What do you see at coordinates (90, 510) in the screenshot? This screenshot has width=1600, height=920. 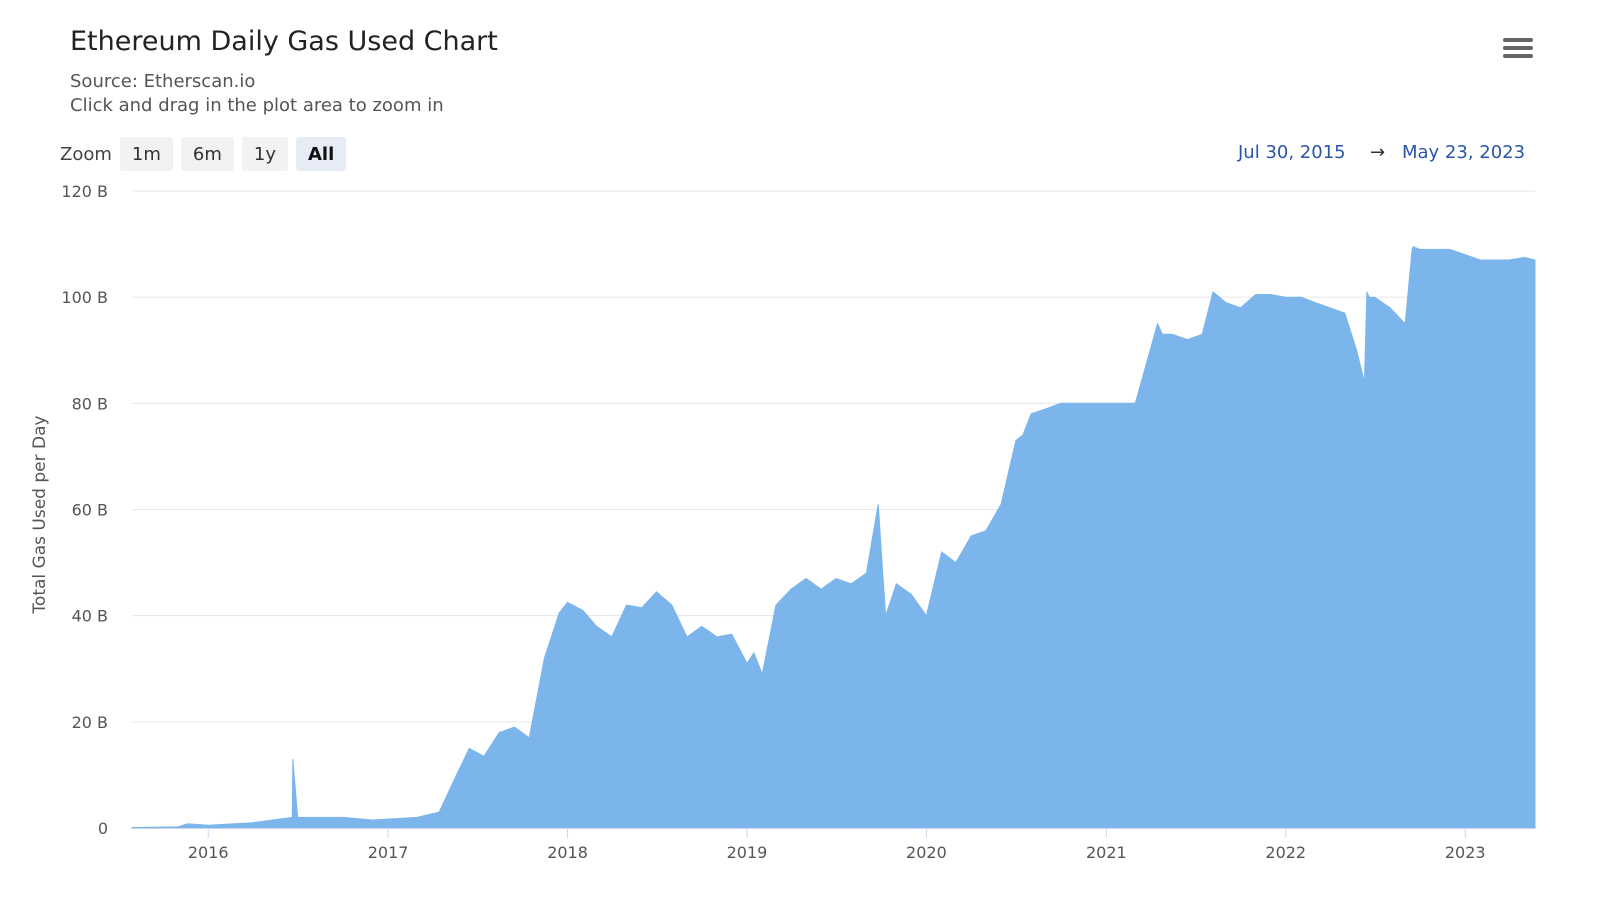 I see `y-tick-label: 60 B` at bounding box center [90, 510].